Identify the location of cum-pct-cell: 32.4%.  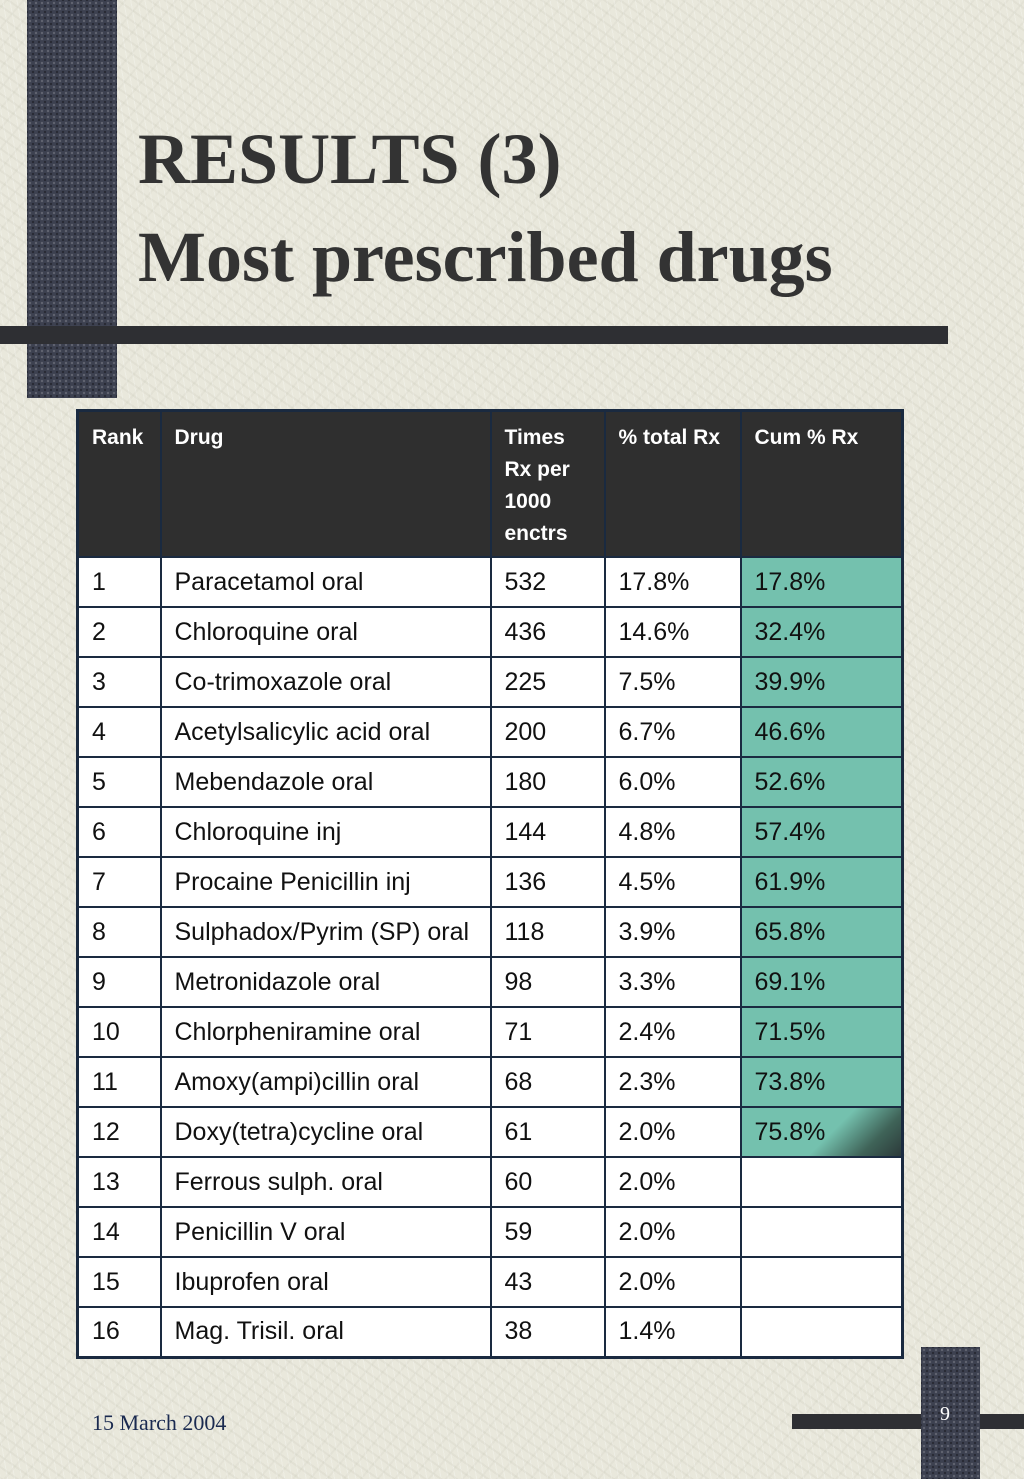
(821, 632).